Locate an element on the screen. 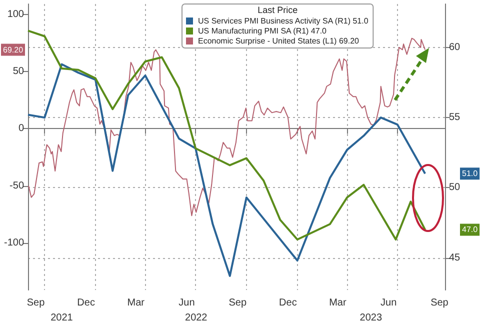  y2-tick-label: 60 is located at coordinates (455, 47).